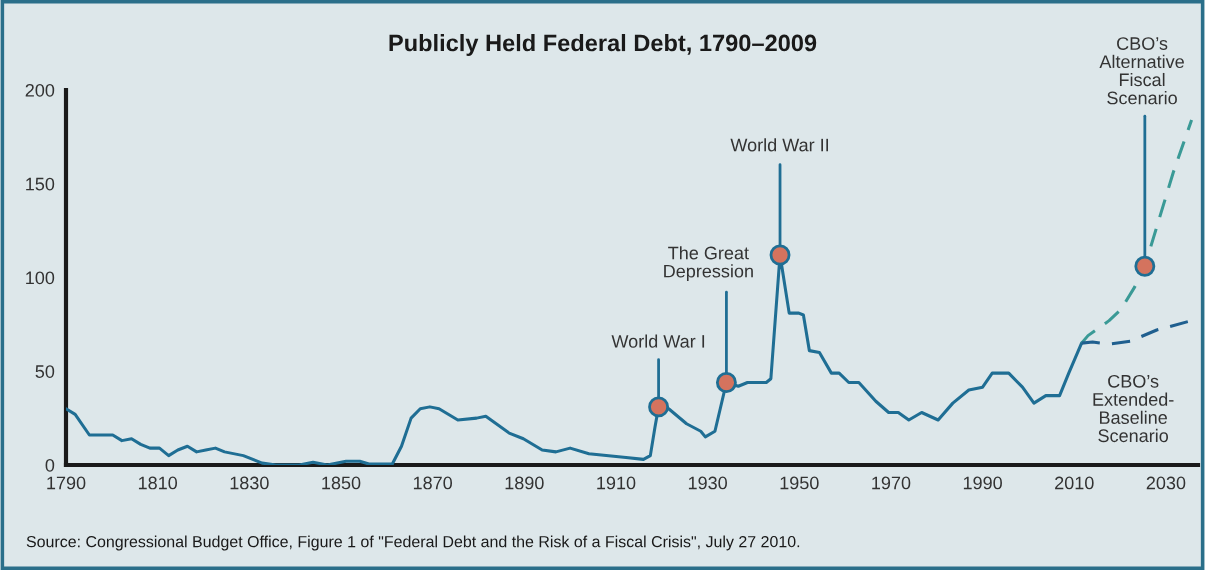 The height and width of the screenshot is (570, 1205). Describe the element at coordinates (433, 483) in the screenshot. I see `x-tick-label: 1870` at that location.